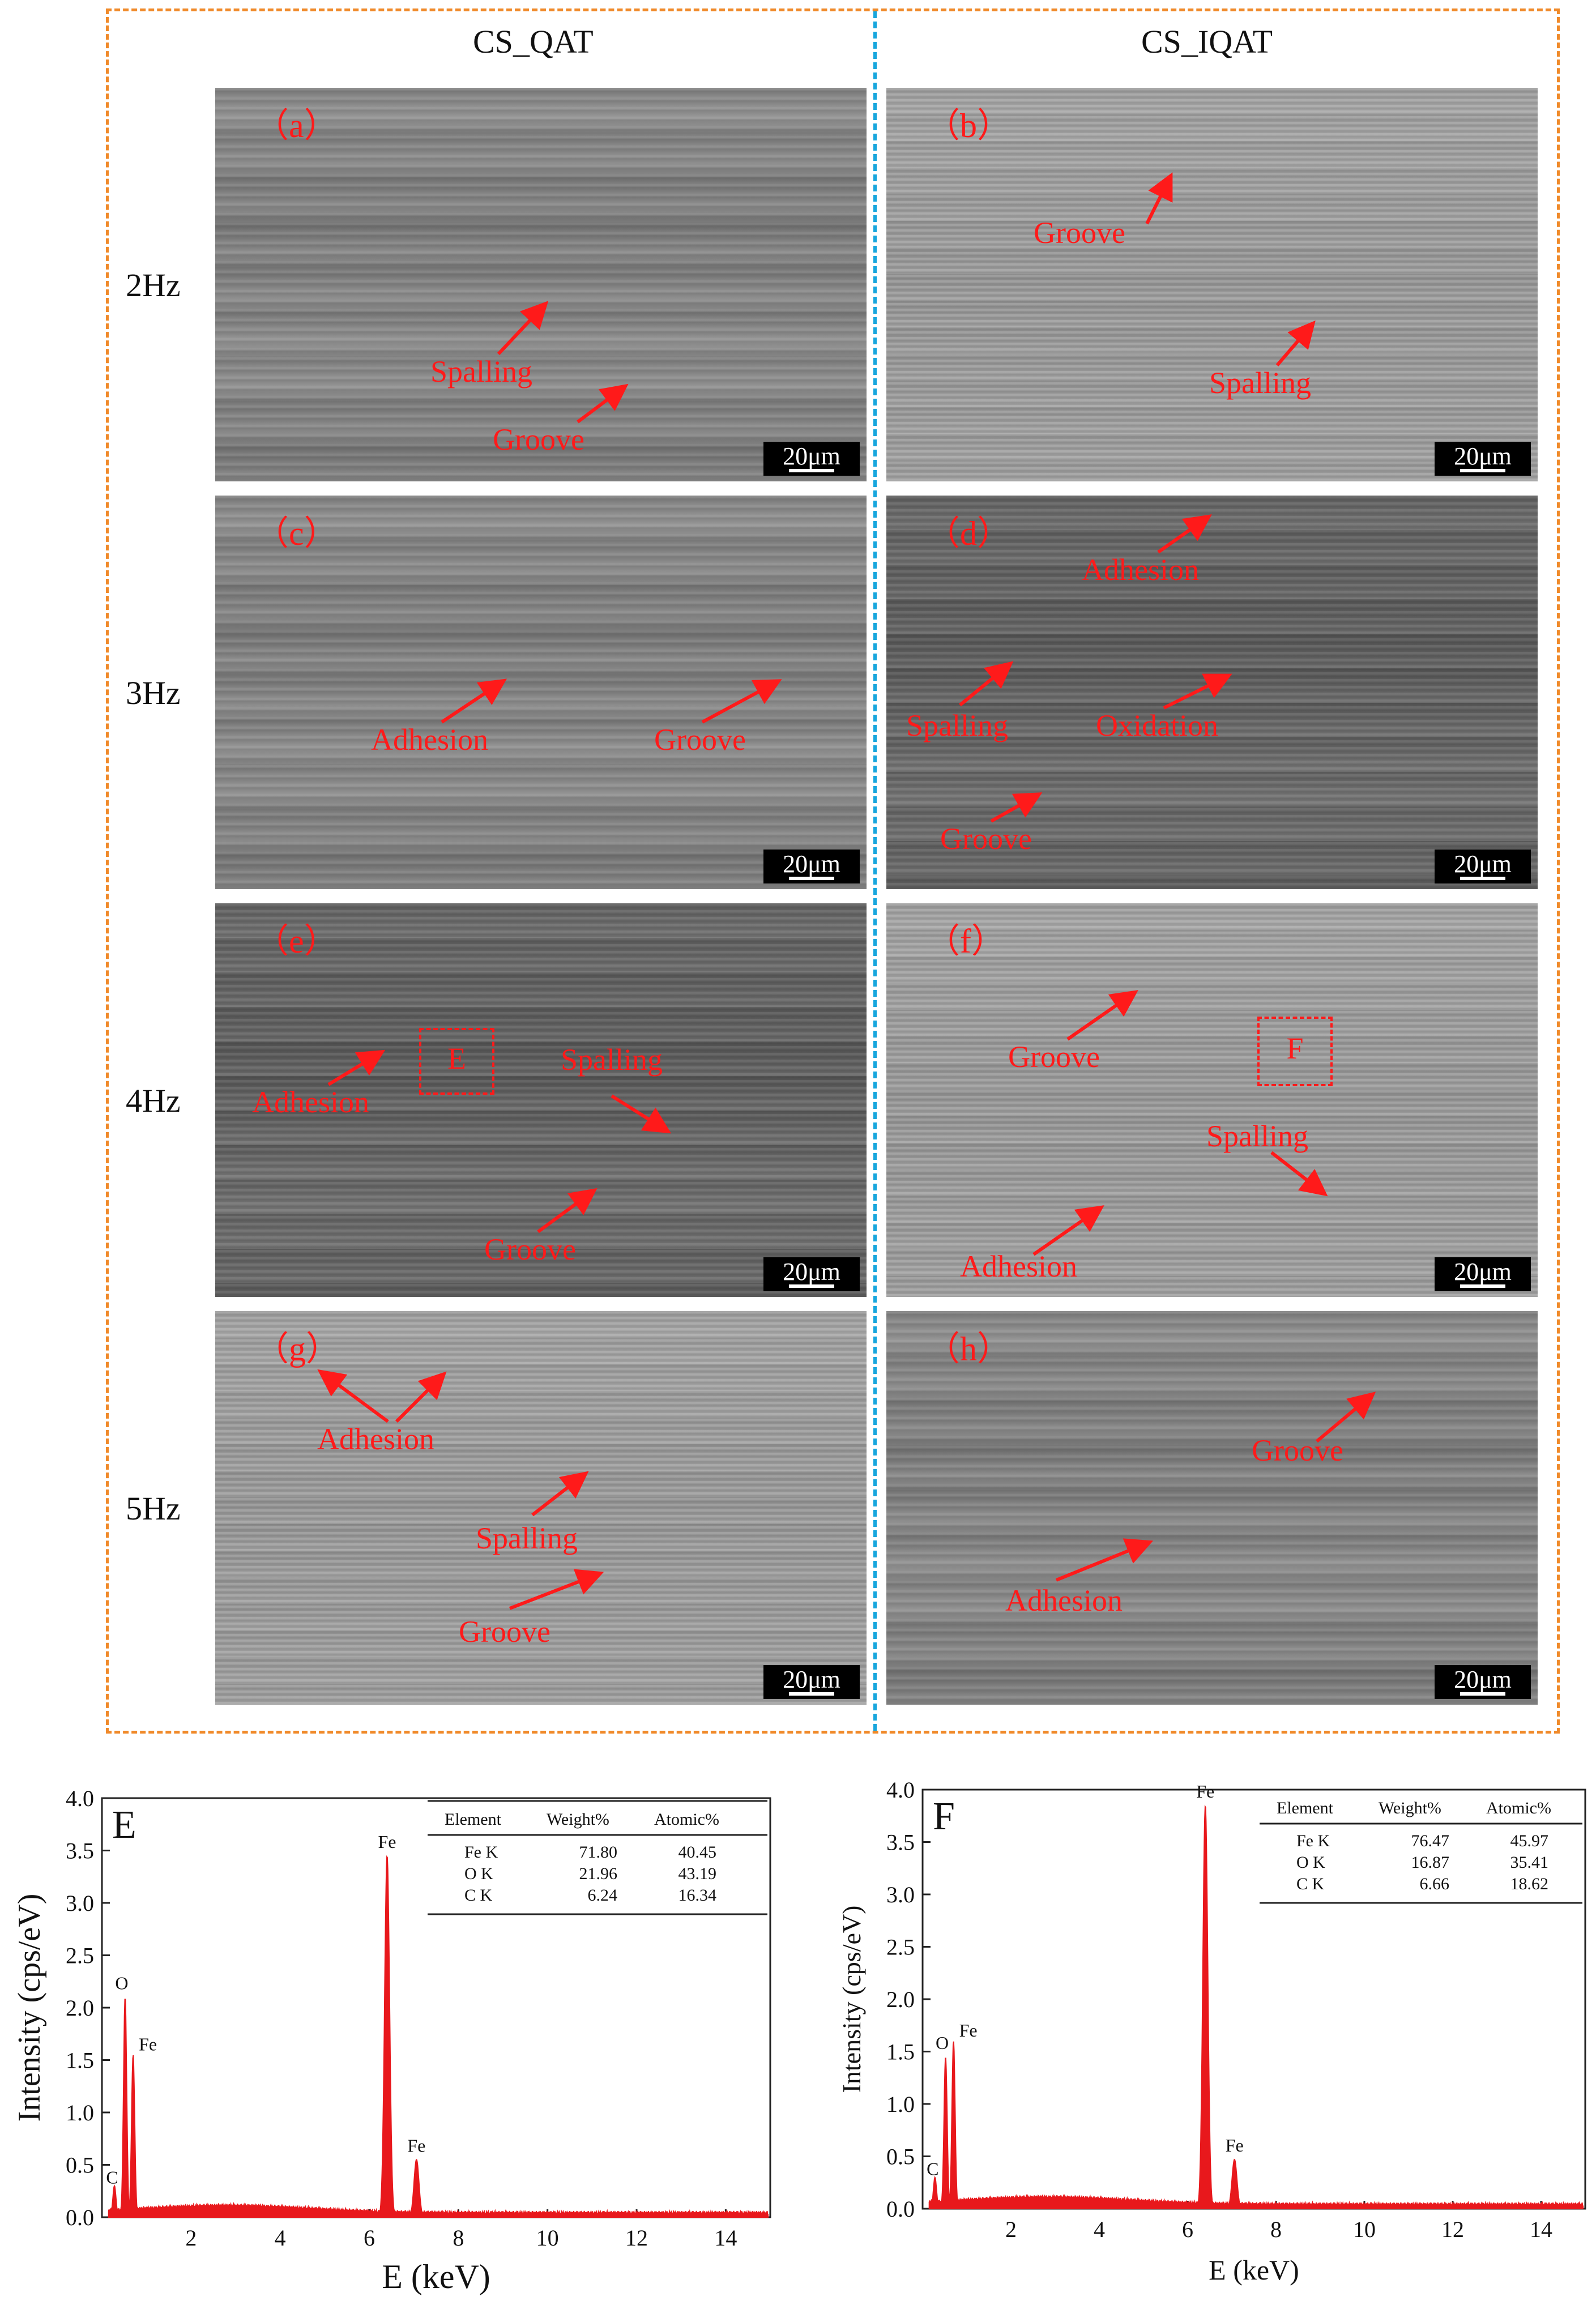 The width and height of the screenshot is (1596, 2305). What do you see at coordinates (124, 1825) in the screenshot?
I see `chart-panel-label: E` at bounding box center [124, 1825].